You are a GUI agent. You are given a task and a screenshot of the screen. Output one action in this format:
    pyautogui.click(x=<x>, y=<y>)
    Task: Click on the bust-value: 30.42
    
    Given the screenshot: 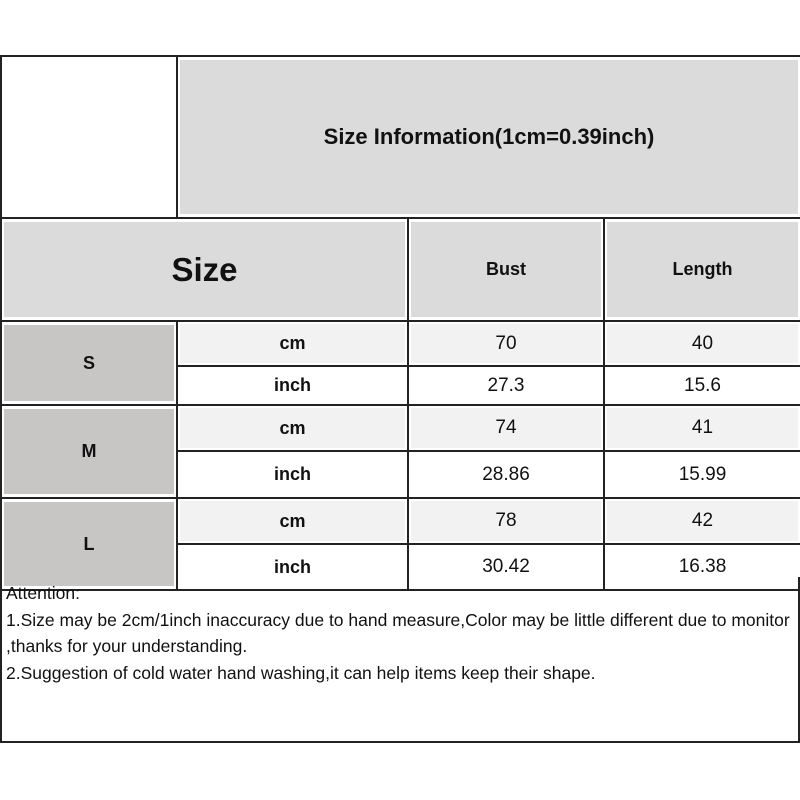 What is the action you would take?
    pyautogui.click(x=506, y=567)
    